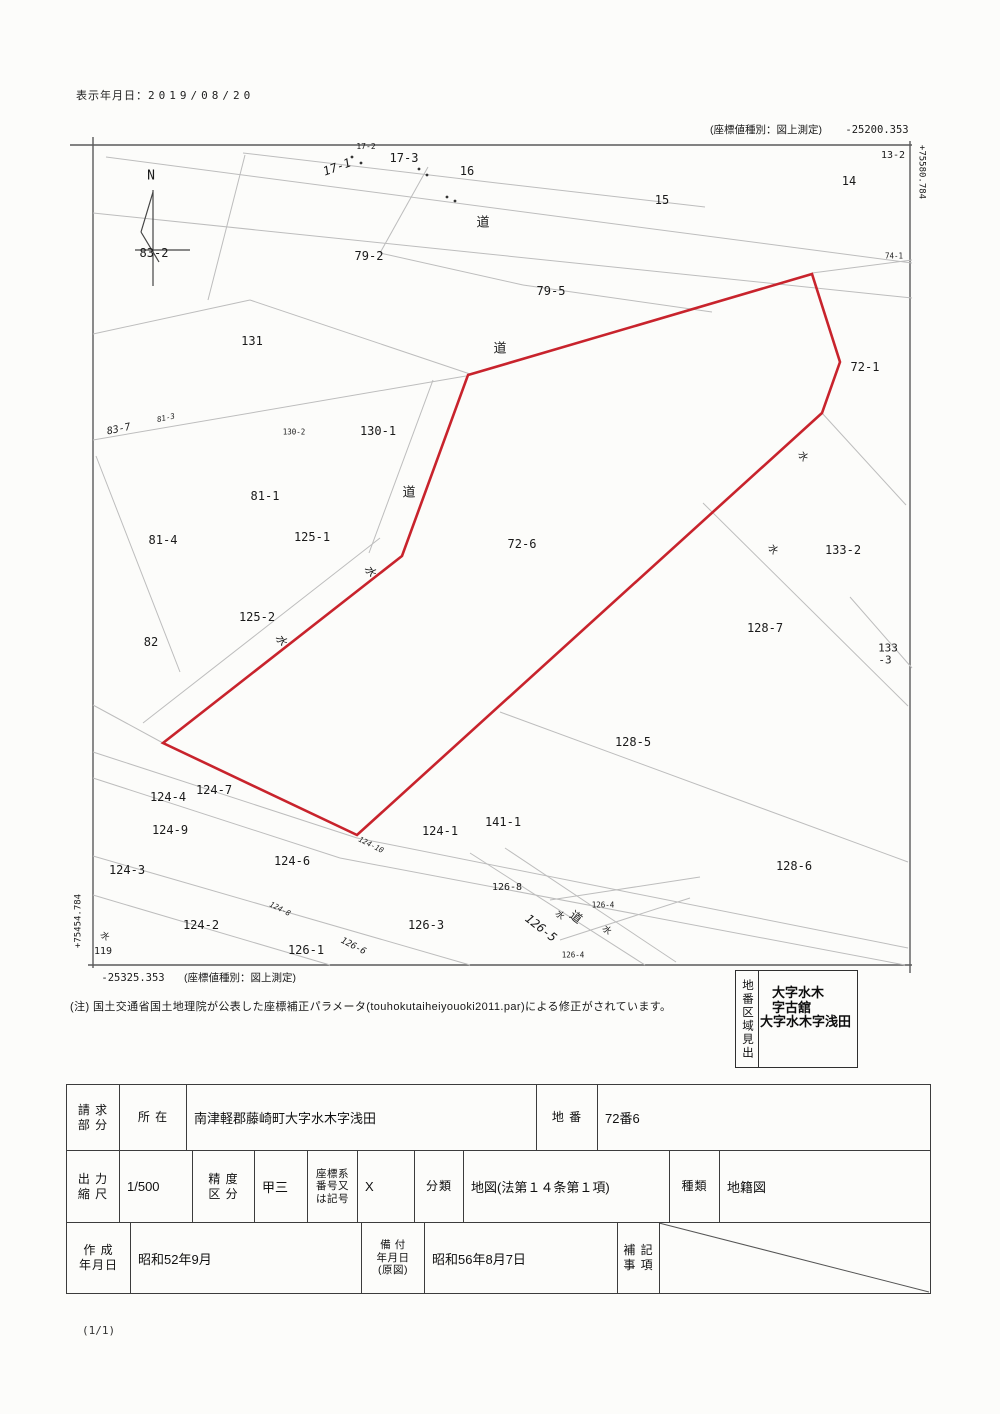  Describe the element at coordinates (93, 1186) in the screenshot. I see `output-scale-label-cell: 出 力 縮 尺` at that location.